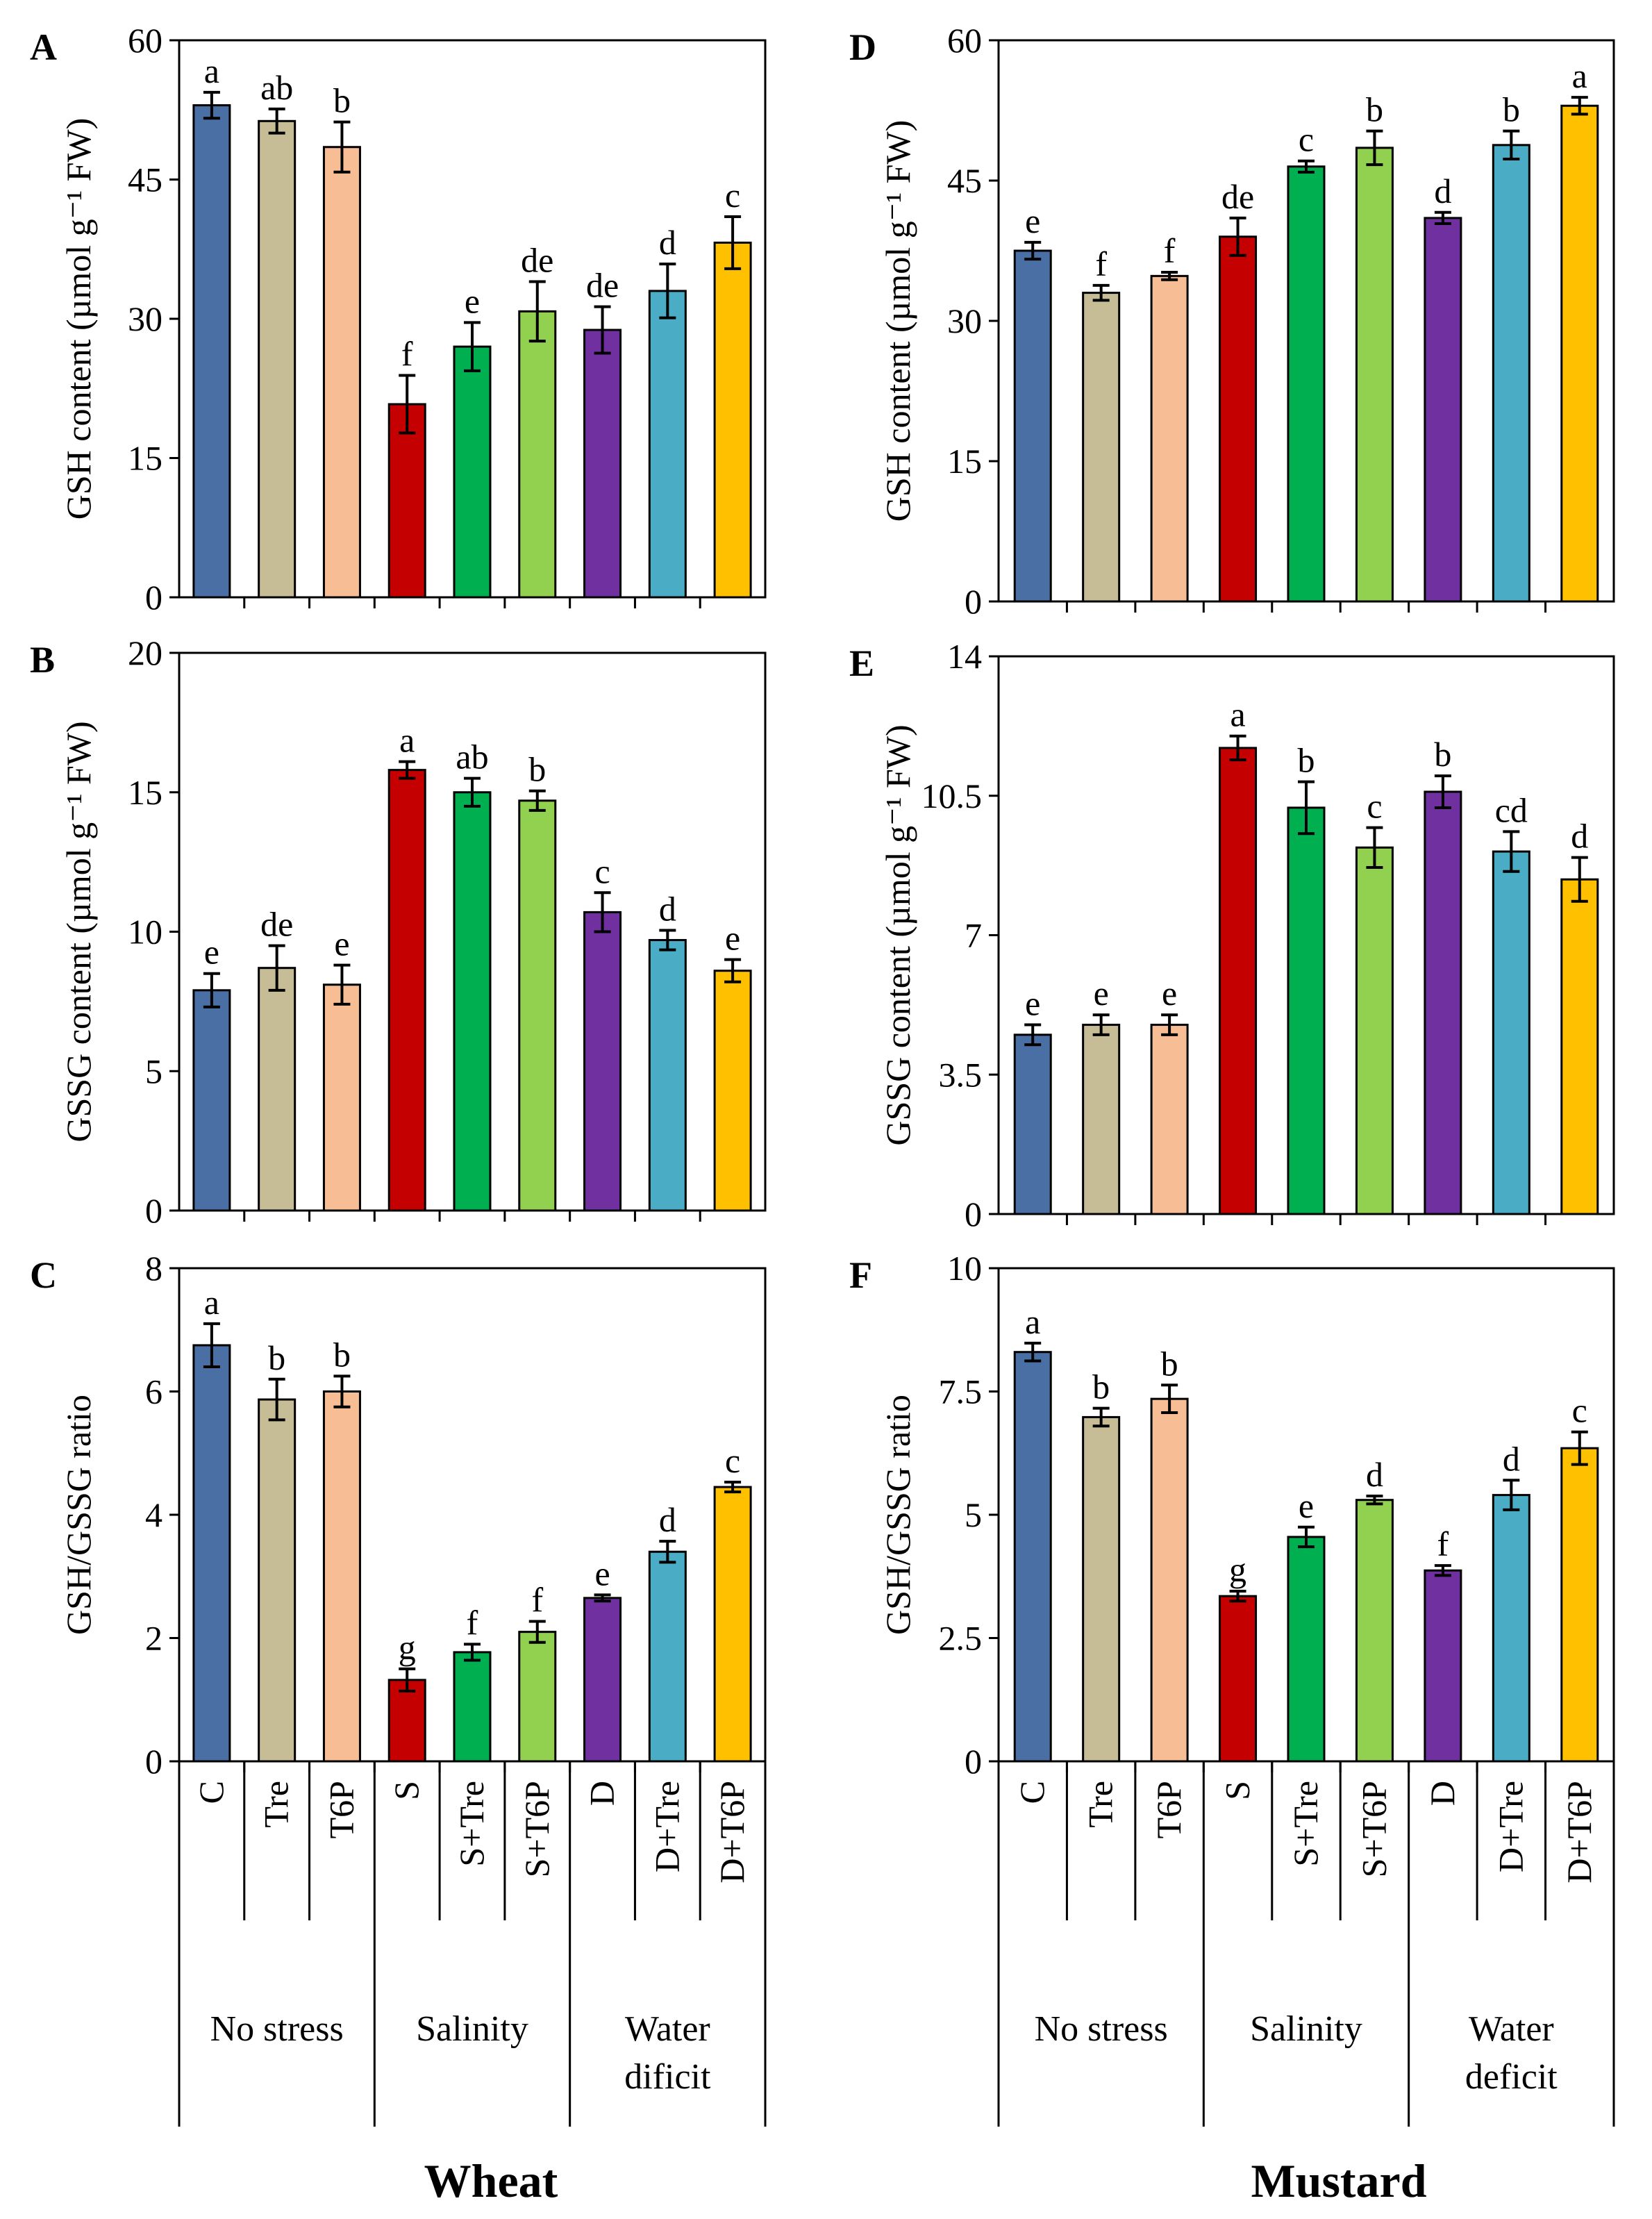 This screenshot has width=1652, height=2219. Describe the element at coordinates (276, 1804) in the screenshot. I see `category-label: Tre` at that location.